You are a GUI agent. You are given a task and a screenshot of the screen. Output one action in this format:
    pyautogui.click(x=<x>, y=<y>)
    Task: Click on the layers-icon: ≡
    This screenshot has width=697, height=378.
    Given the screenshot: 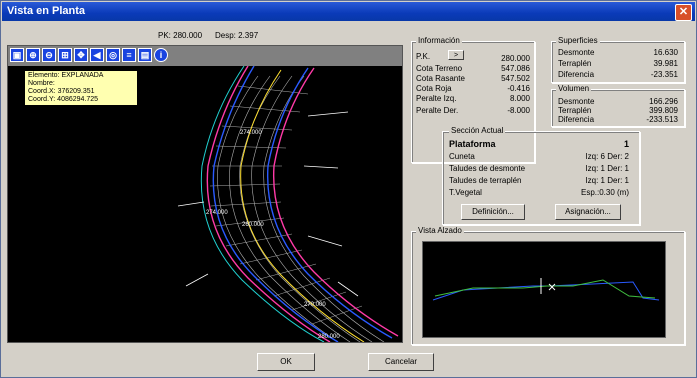 What is the action you would take?
    pyautogui.click(x=129, y=55)
    